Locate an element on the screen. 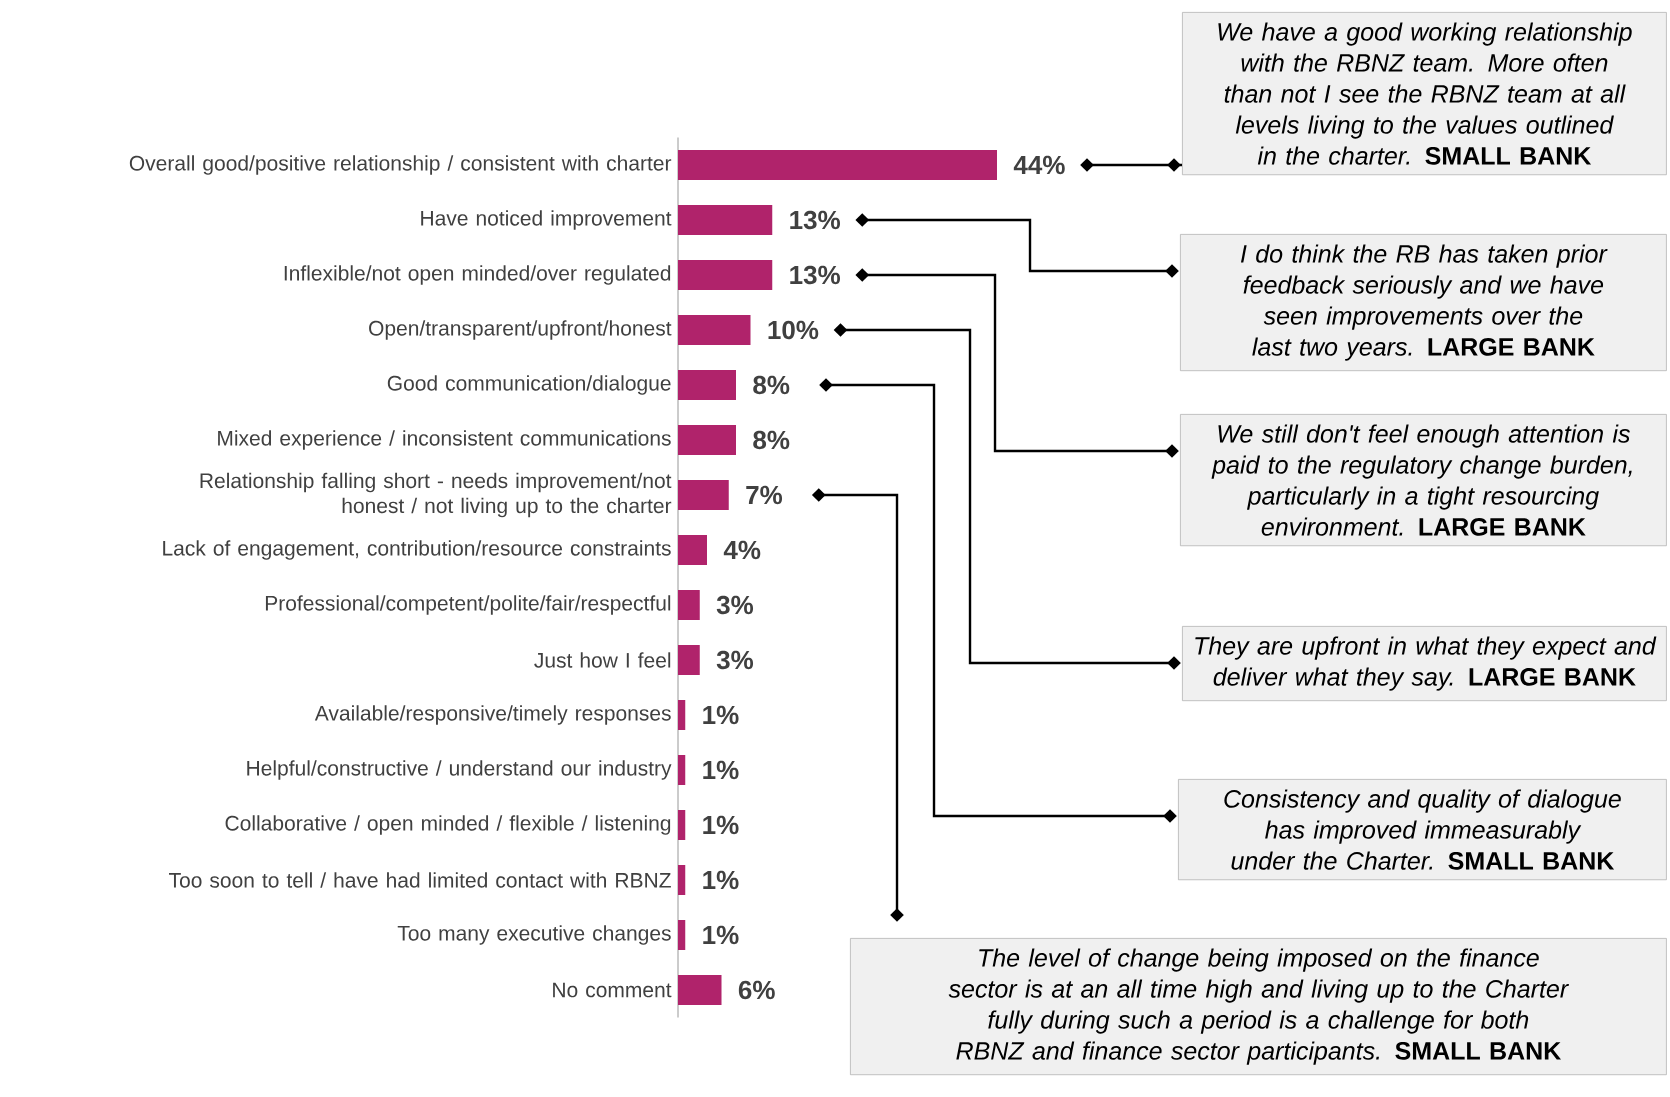 Image resolution: width=1670 pixels, height=1097 pixels. text: We have a good working relationship with the RBNZ team. More often than not I see the RBNZ team at all levels living to the values outlined in the charter. SMALL BANK is located at coordinates (1425, 93).